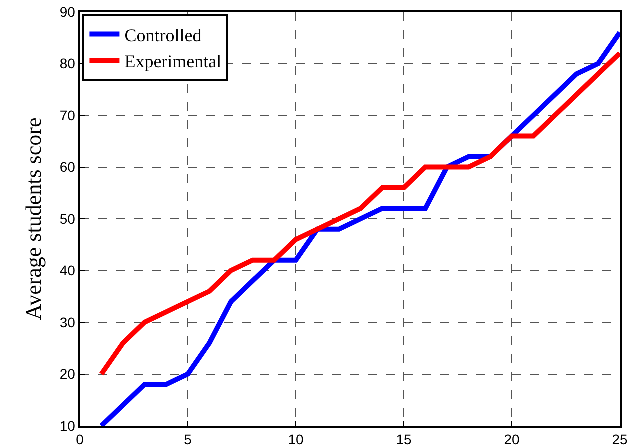 This screenshot has width=632, height=448. I want to click on y-tick-label: 80, so click(68, 64).